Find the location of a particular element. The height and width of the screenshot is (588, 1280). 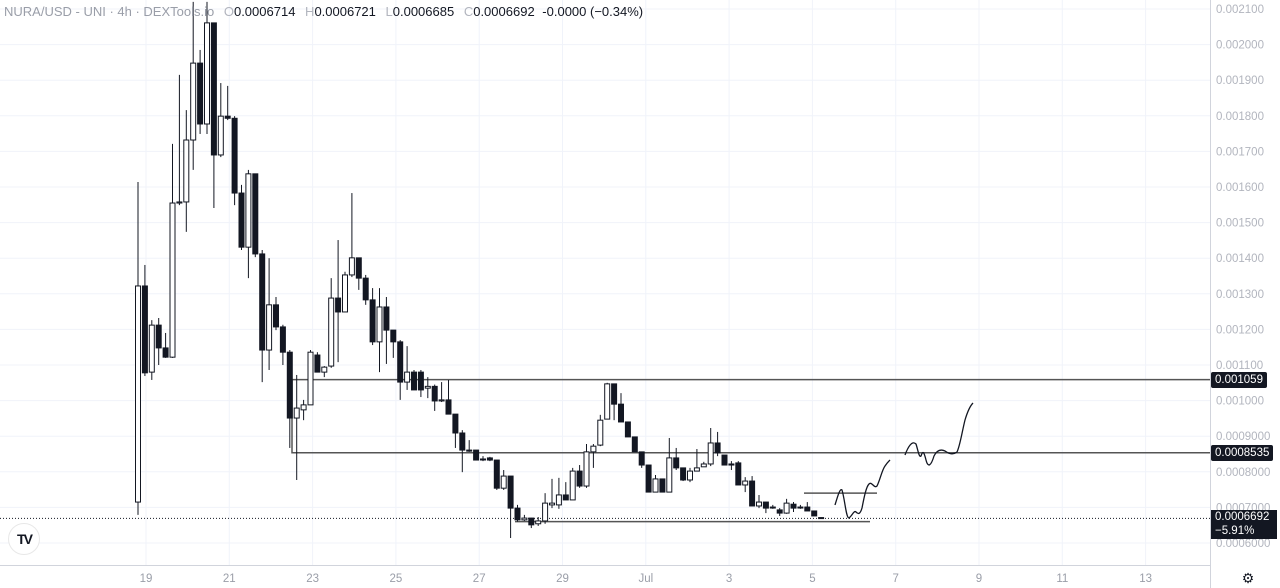

price-tick-label: 0.001700 is located at coordinates (1240, 152).